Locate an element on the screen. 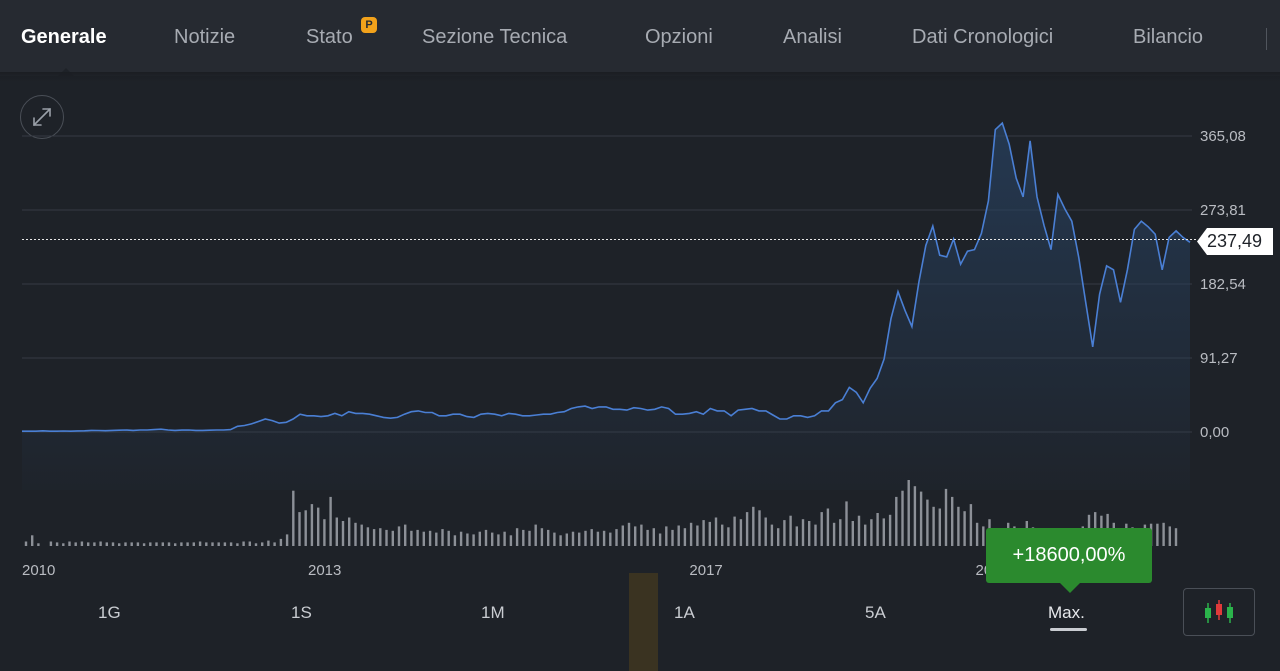 Image resolution: width=1280 pixels, height=671 pixels. range-1a: 1A is located at coordinates (684, 612).